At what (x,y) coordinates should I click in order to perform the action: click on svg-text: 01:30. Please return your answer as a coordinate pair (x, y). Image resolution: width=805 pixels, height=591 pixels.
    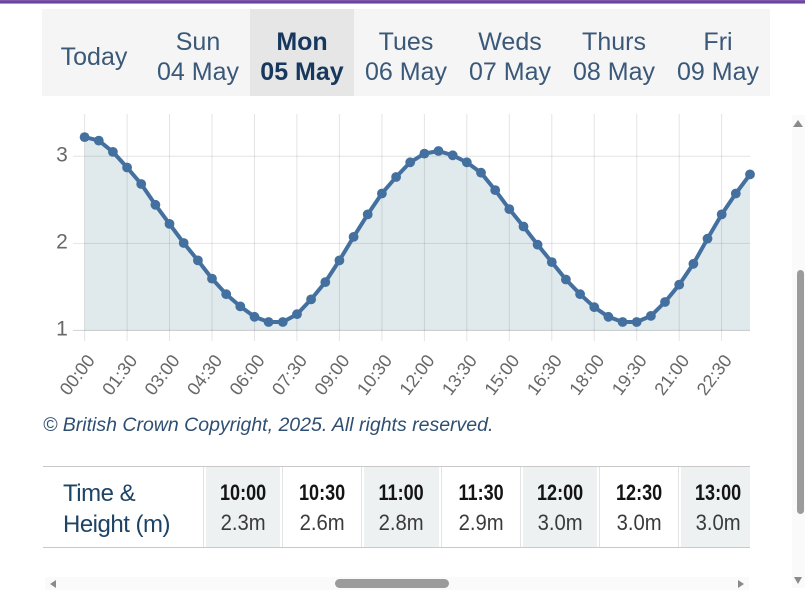
    Looking at the image, I should click on (119, 375).